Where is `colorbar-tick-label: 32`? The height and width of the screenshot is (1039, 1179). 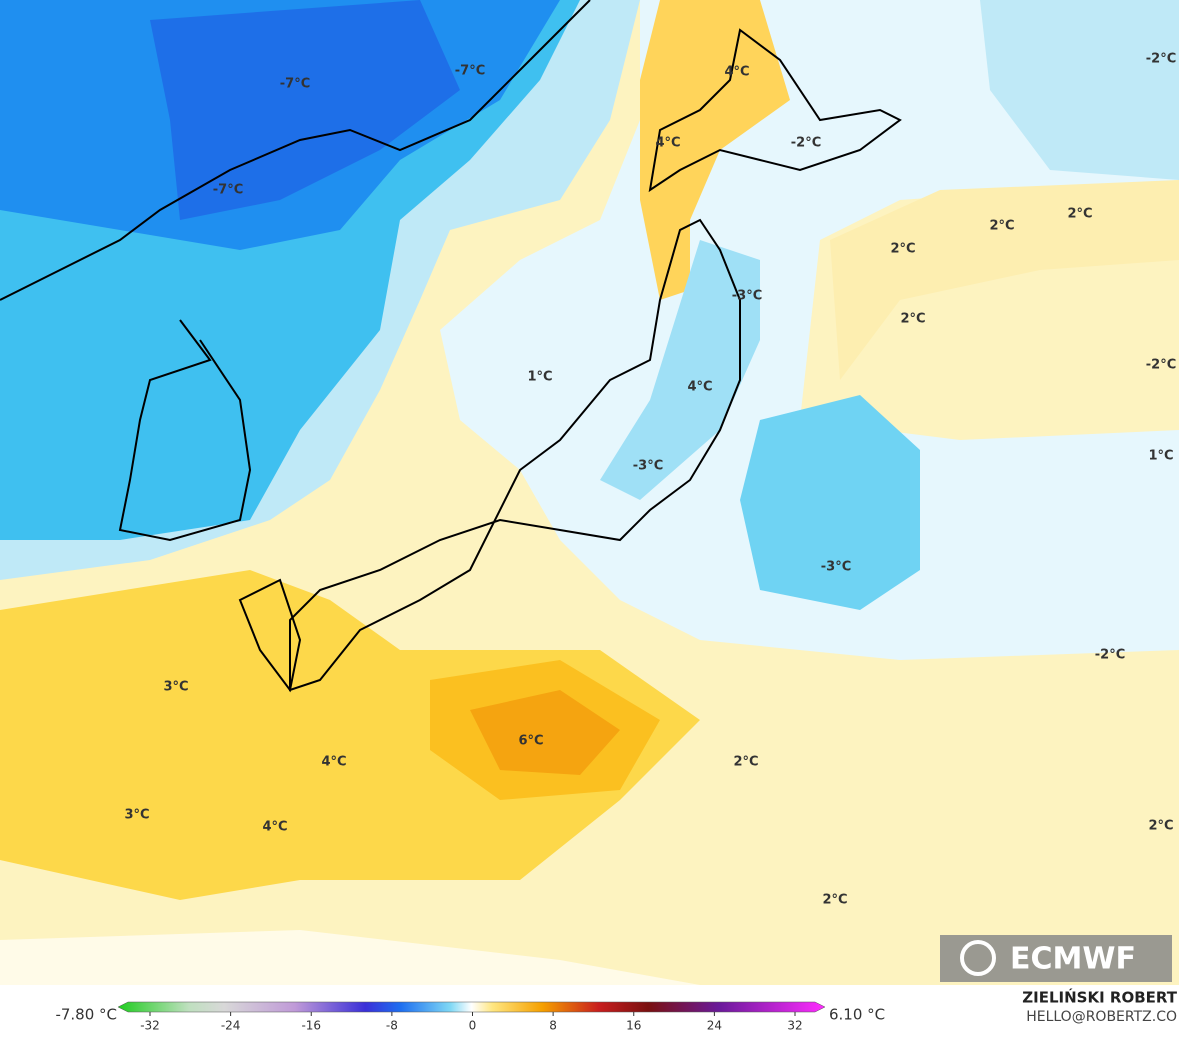 colorbar-tick-label: 32 is located at coordinates (794, 1026).